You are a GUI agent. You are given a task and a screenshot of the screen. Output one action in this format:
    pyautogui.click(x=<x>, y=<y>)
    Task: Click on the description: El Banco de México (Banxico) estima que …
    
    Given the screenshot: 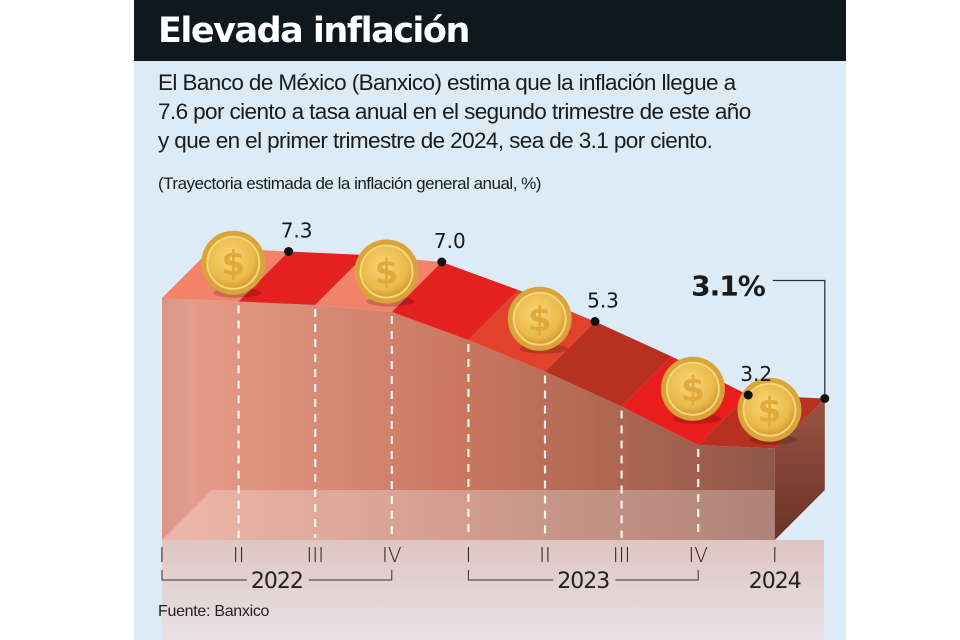 What is the action you would take?
    pyautogui.click(x=498, y=111)
    